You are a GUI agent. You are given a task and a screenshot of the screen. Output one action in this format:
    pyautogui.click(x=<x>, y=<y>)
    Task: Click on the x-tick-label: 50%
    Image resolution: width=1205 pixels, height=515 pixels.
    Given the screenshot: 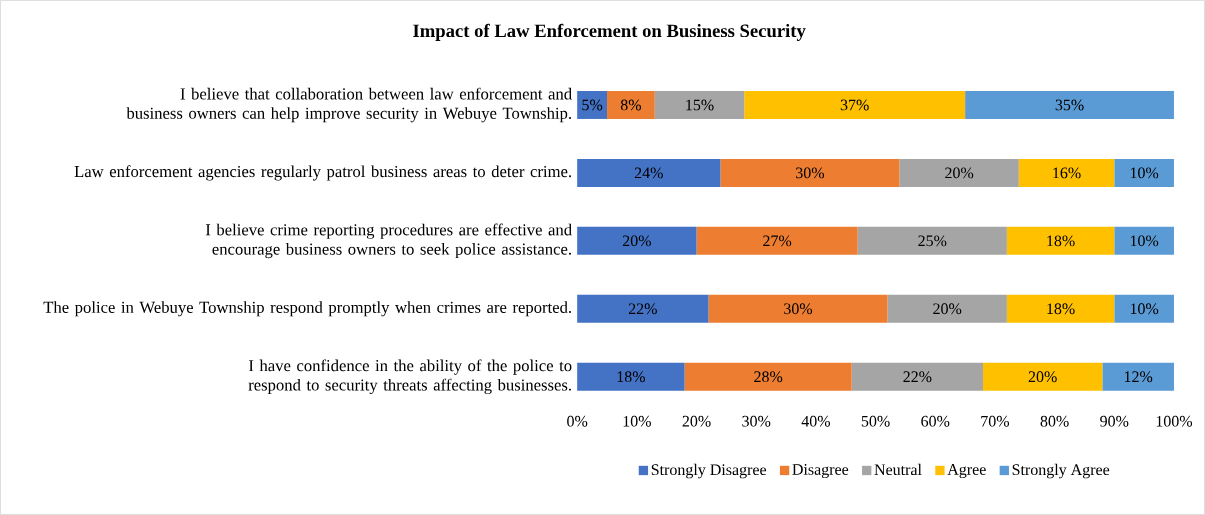 What is the action you would take?
    pyautogui.click(x=875, y=421)
    